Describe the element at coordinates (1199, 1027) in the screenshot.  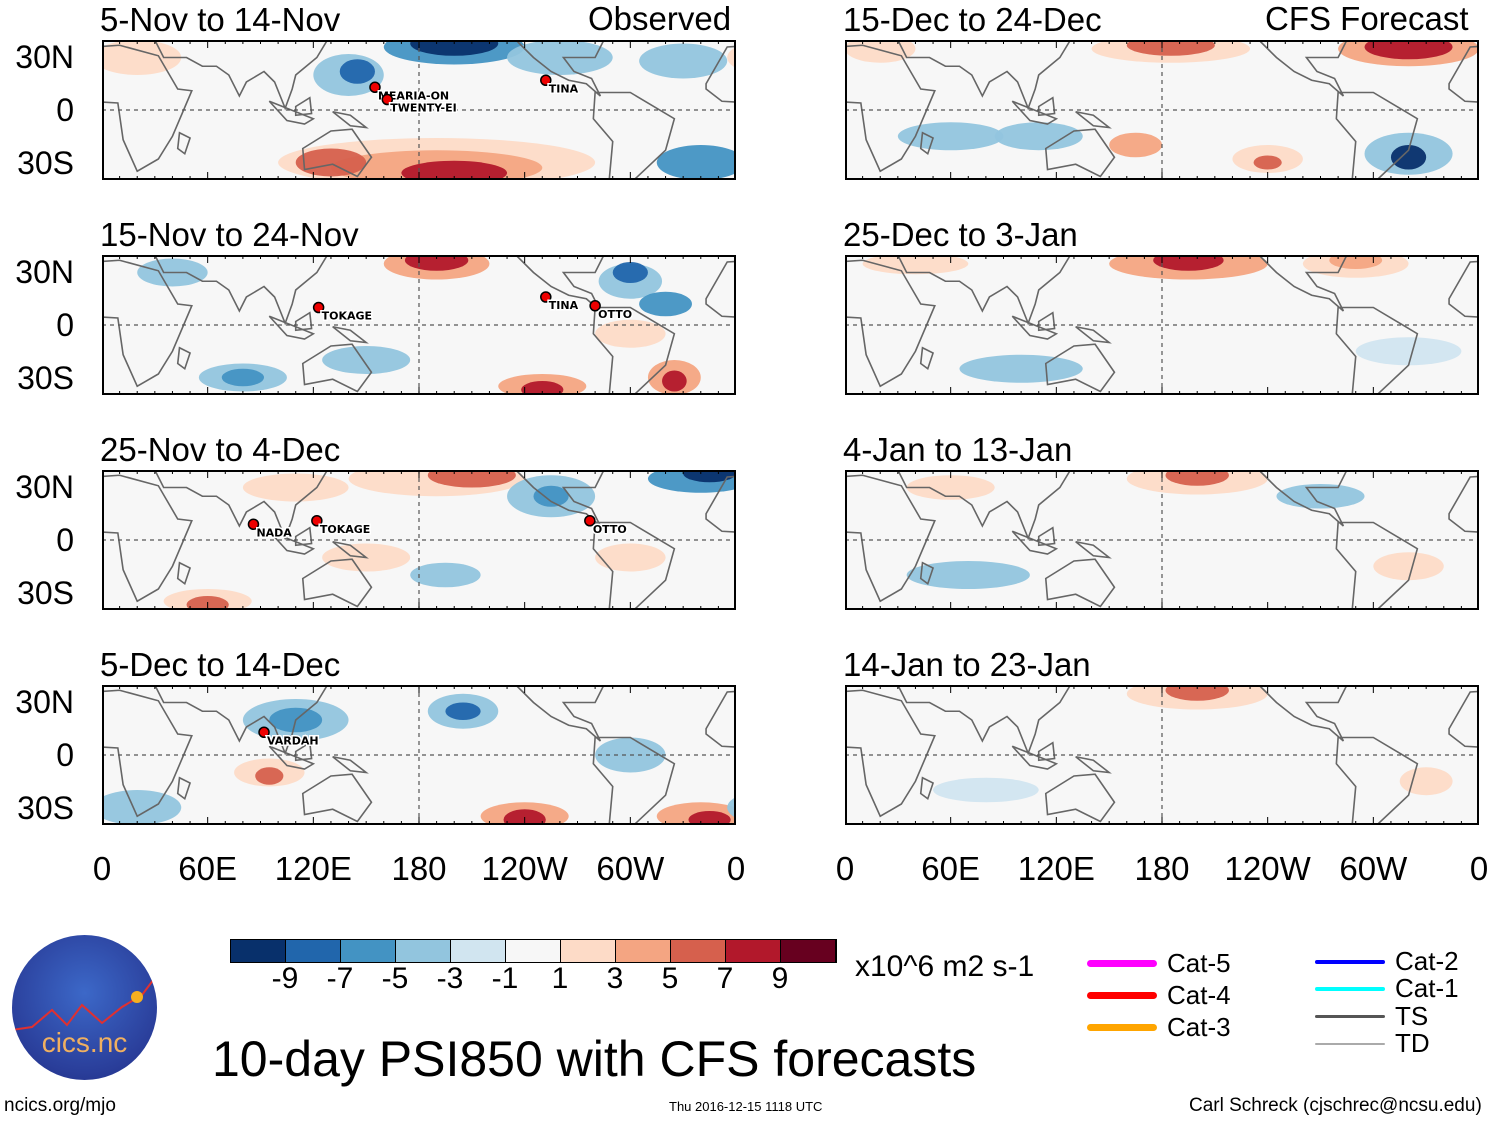
I see `legend-label: Cat-3` at that location.